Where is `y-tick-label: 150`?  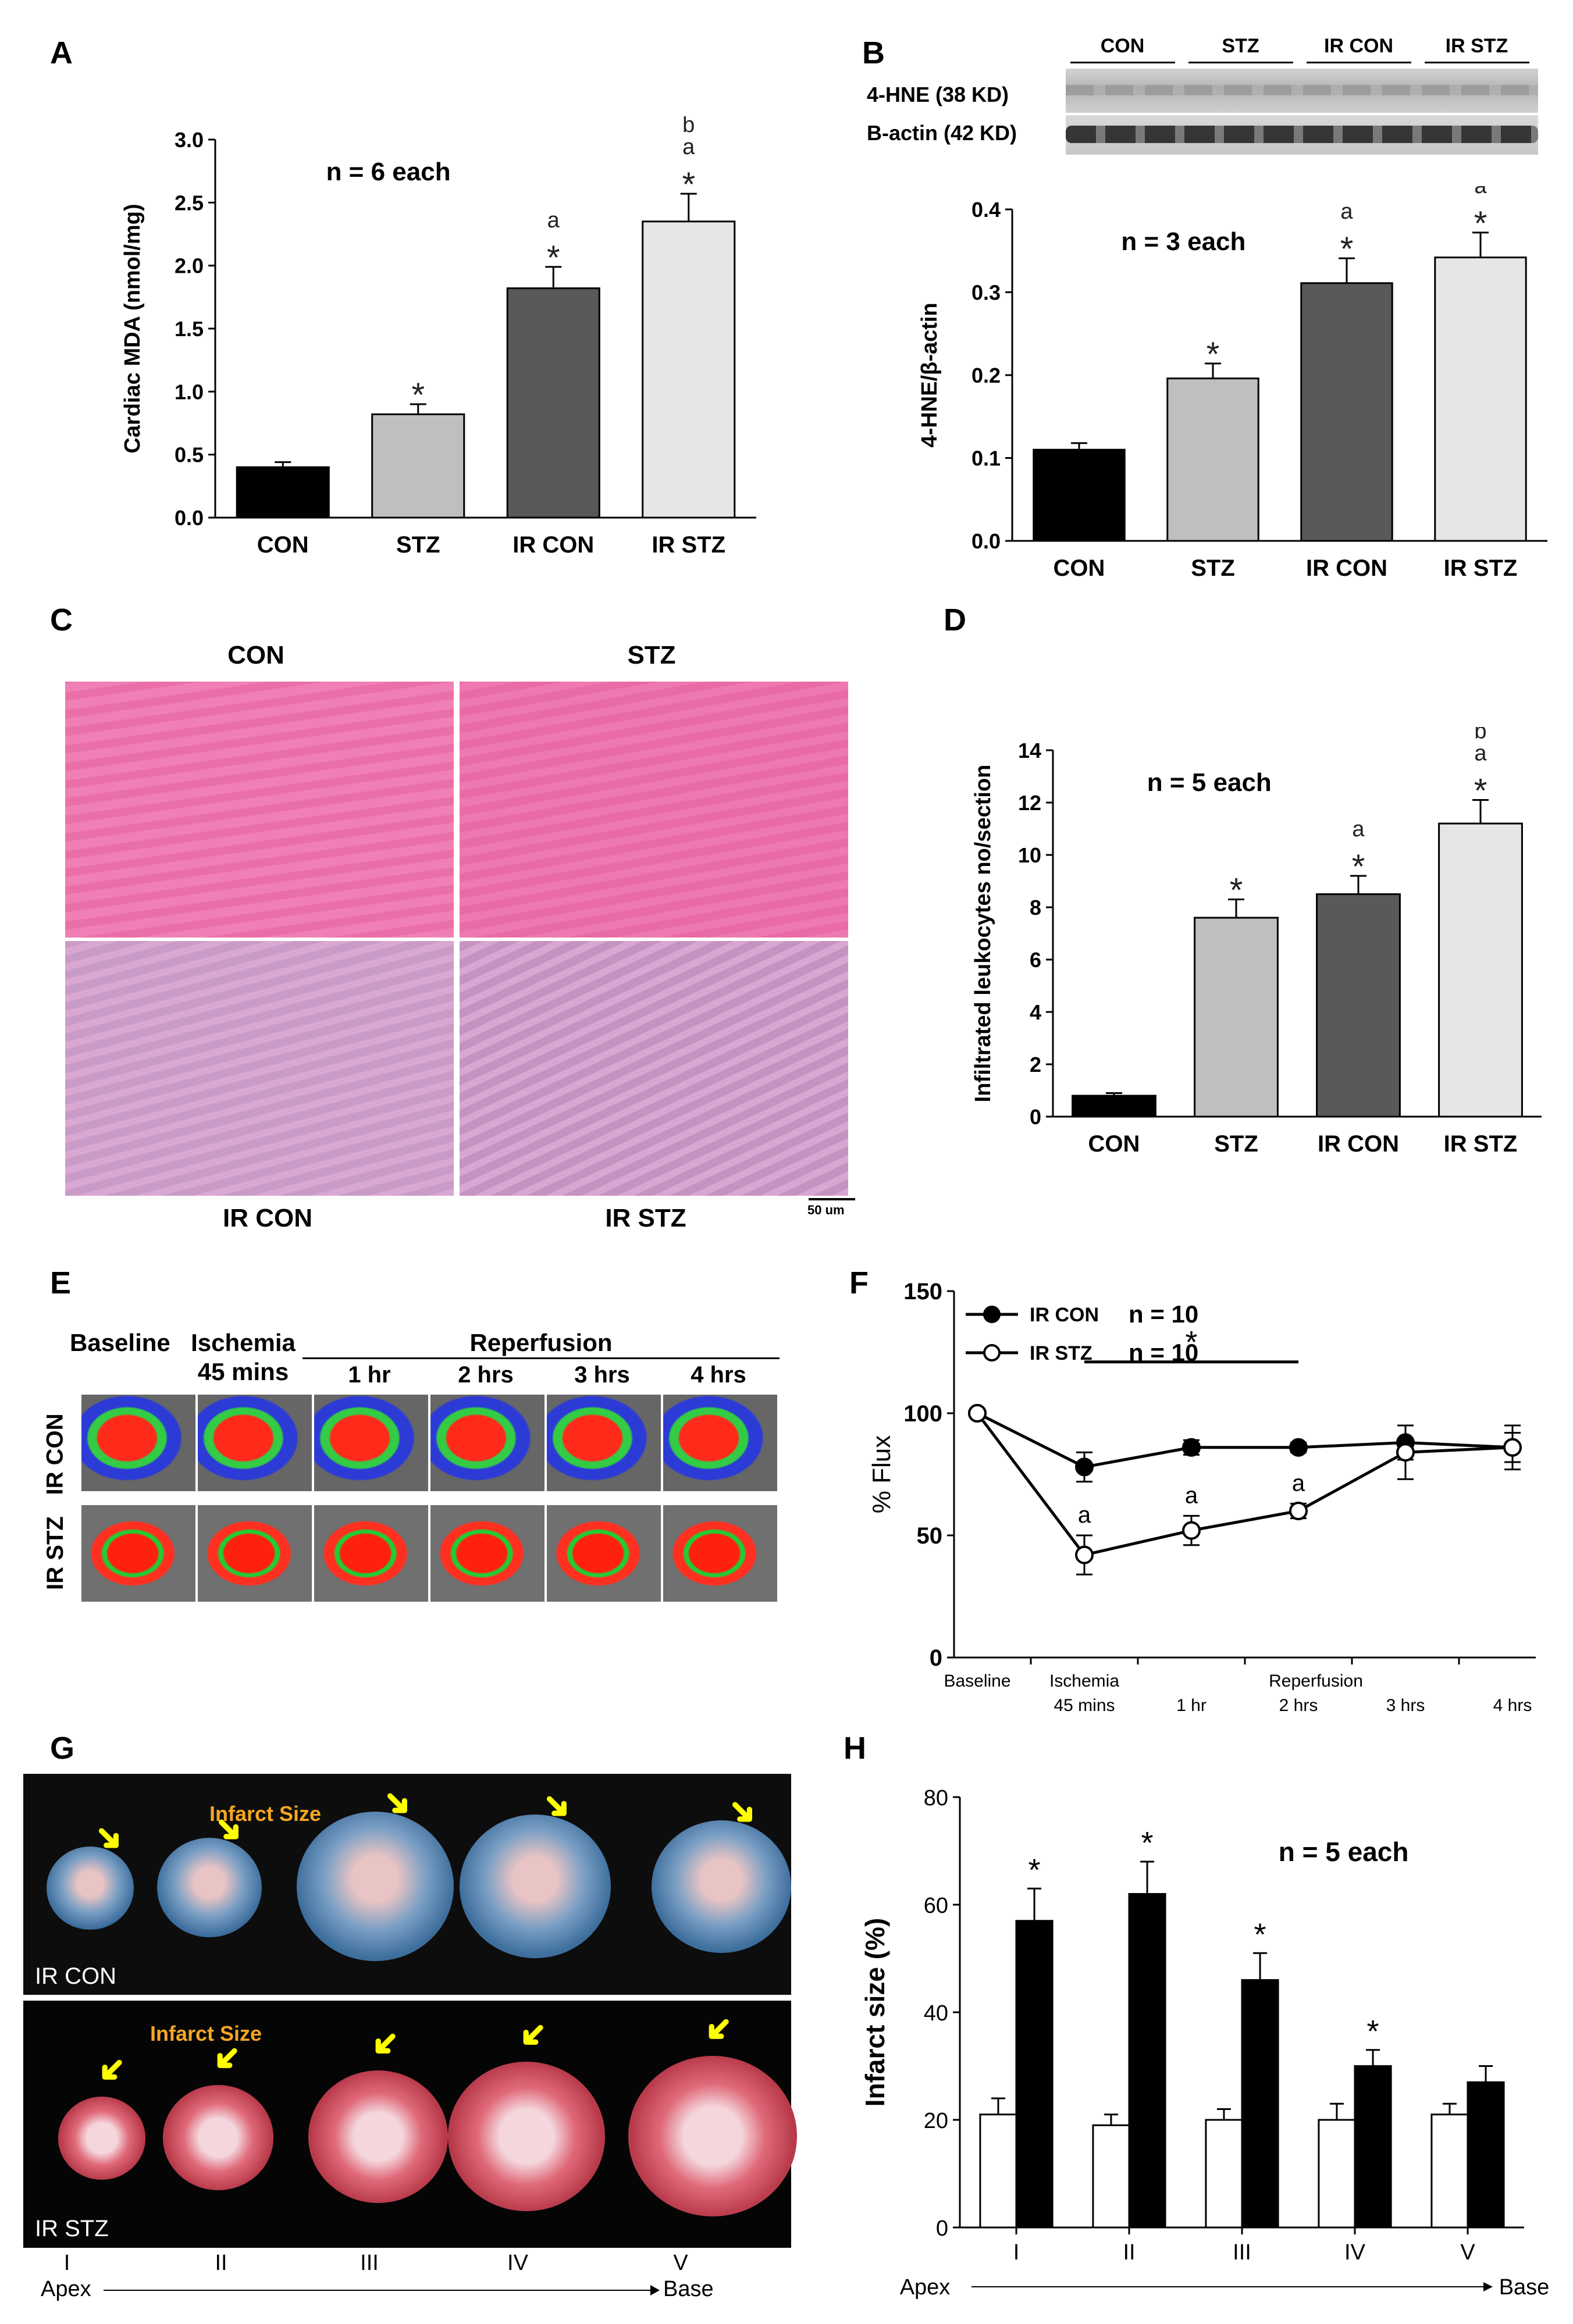
y-tick-label: 150 is located at coordinates (923, 1291).